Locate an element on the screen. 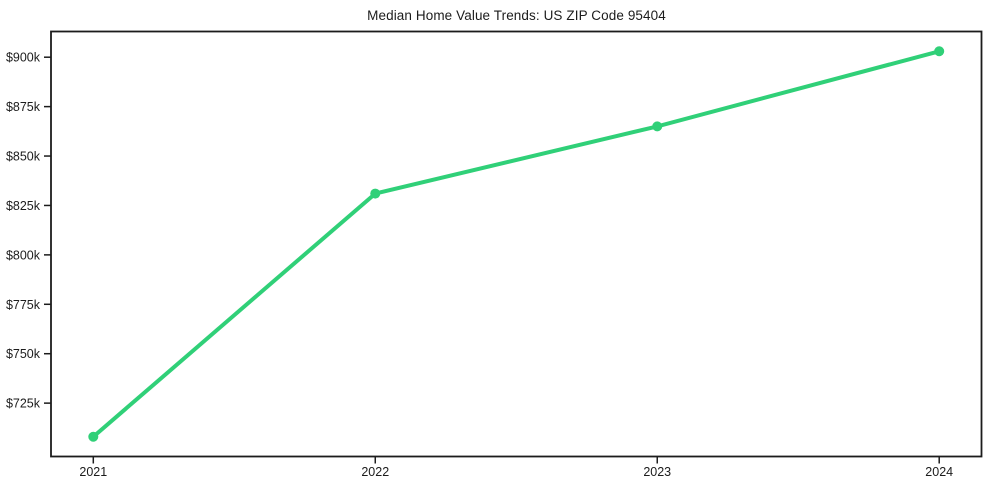  x-axis-tick-label: 2023 is located at coordinates (657, 472).